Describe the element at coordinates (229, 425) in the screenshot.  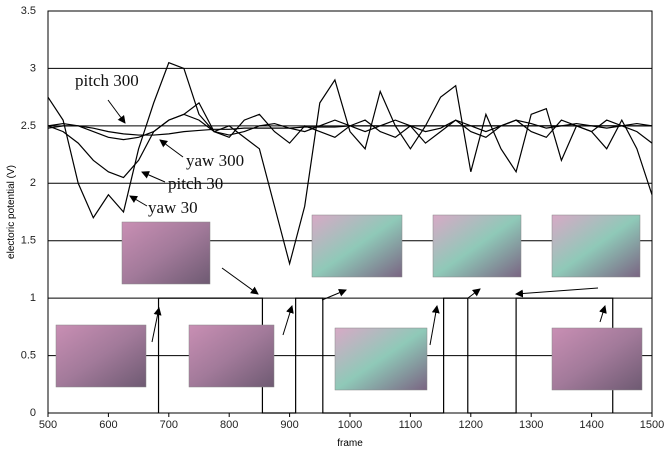
I see `x-tick-label: 800` at that location.